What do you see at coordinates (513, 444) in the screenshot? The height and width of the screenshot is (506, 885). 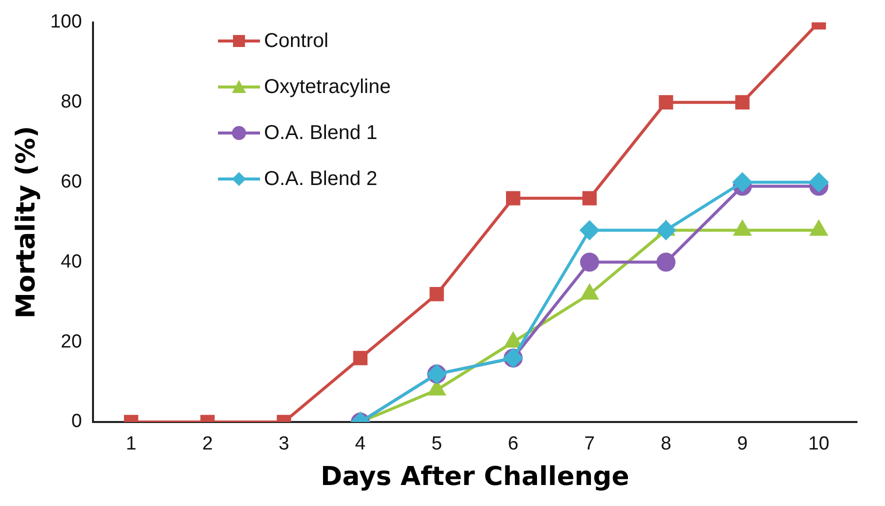 I see `x-tick-label: 6` at bounding box center [513, 444].